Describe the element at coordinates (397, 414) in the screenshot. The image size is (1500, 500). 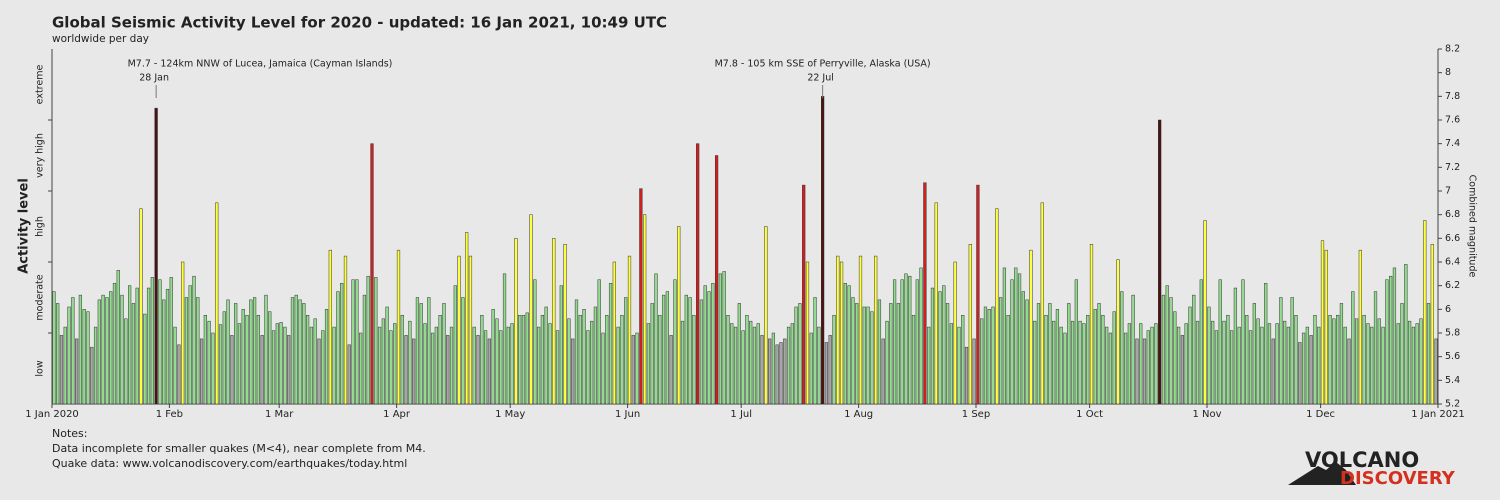
I see `x-tick-label: 1 Apr` at that location.